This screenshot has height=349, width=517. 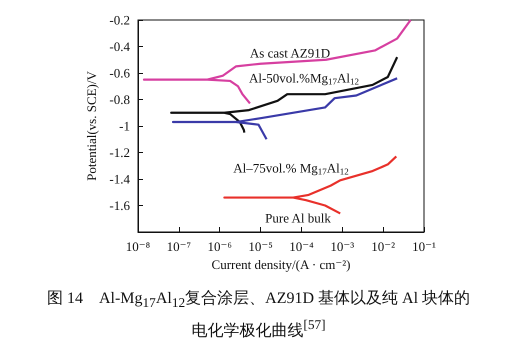 I want to click on x-tick-label: 10⁻⁶, so click(x=220, y=246).